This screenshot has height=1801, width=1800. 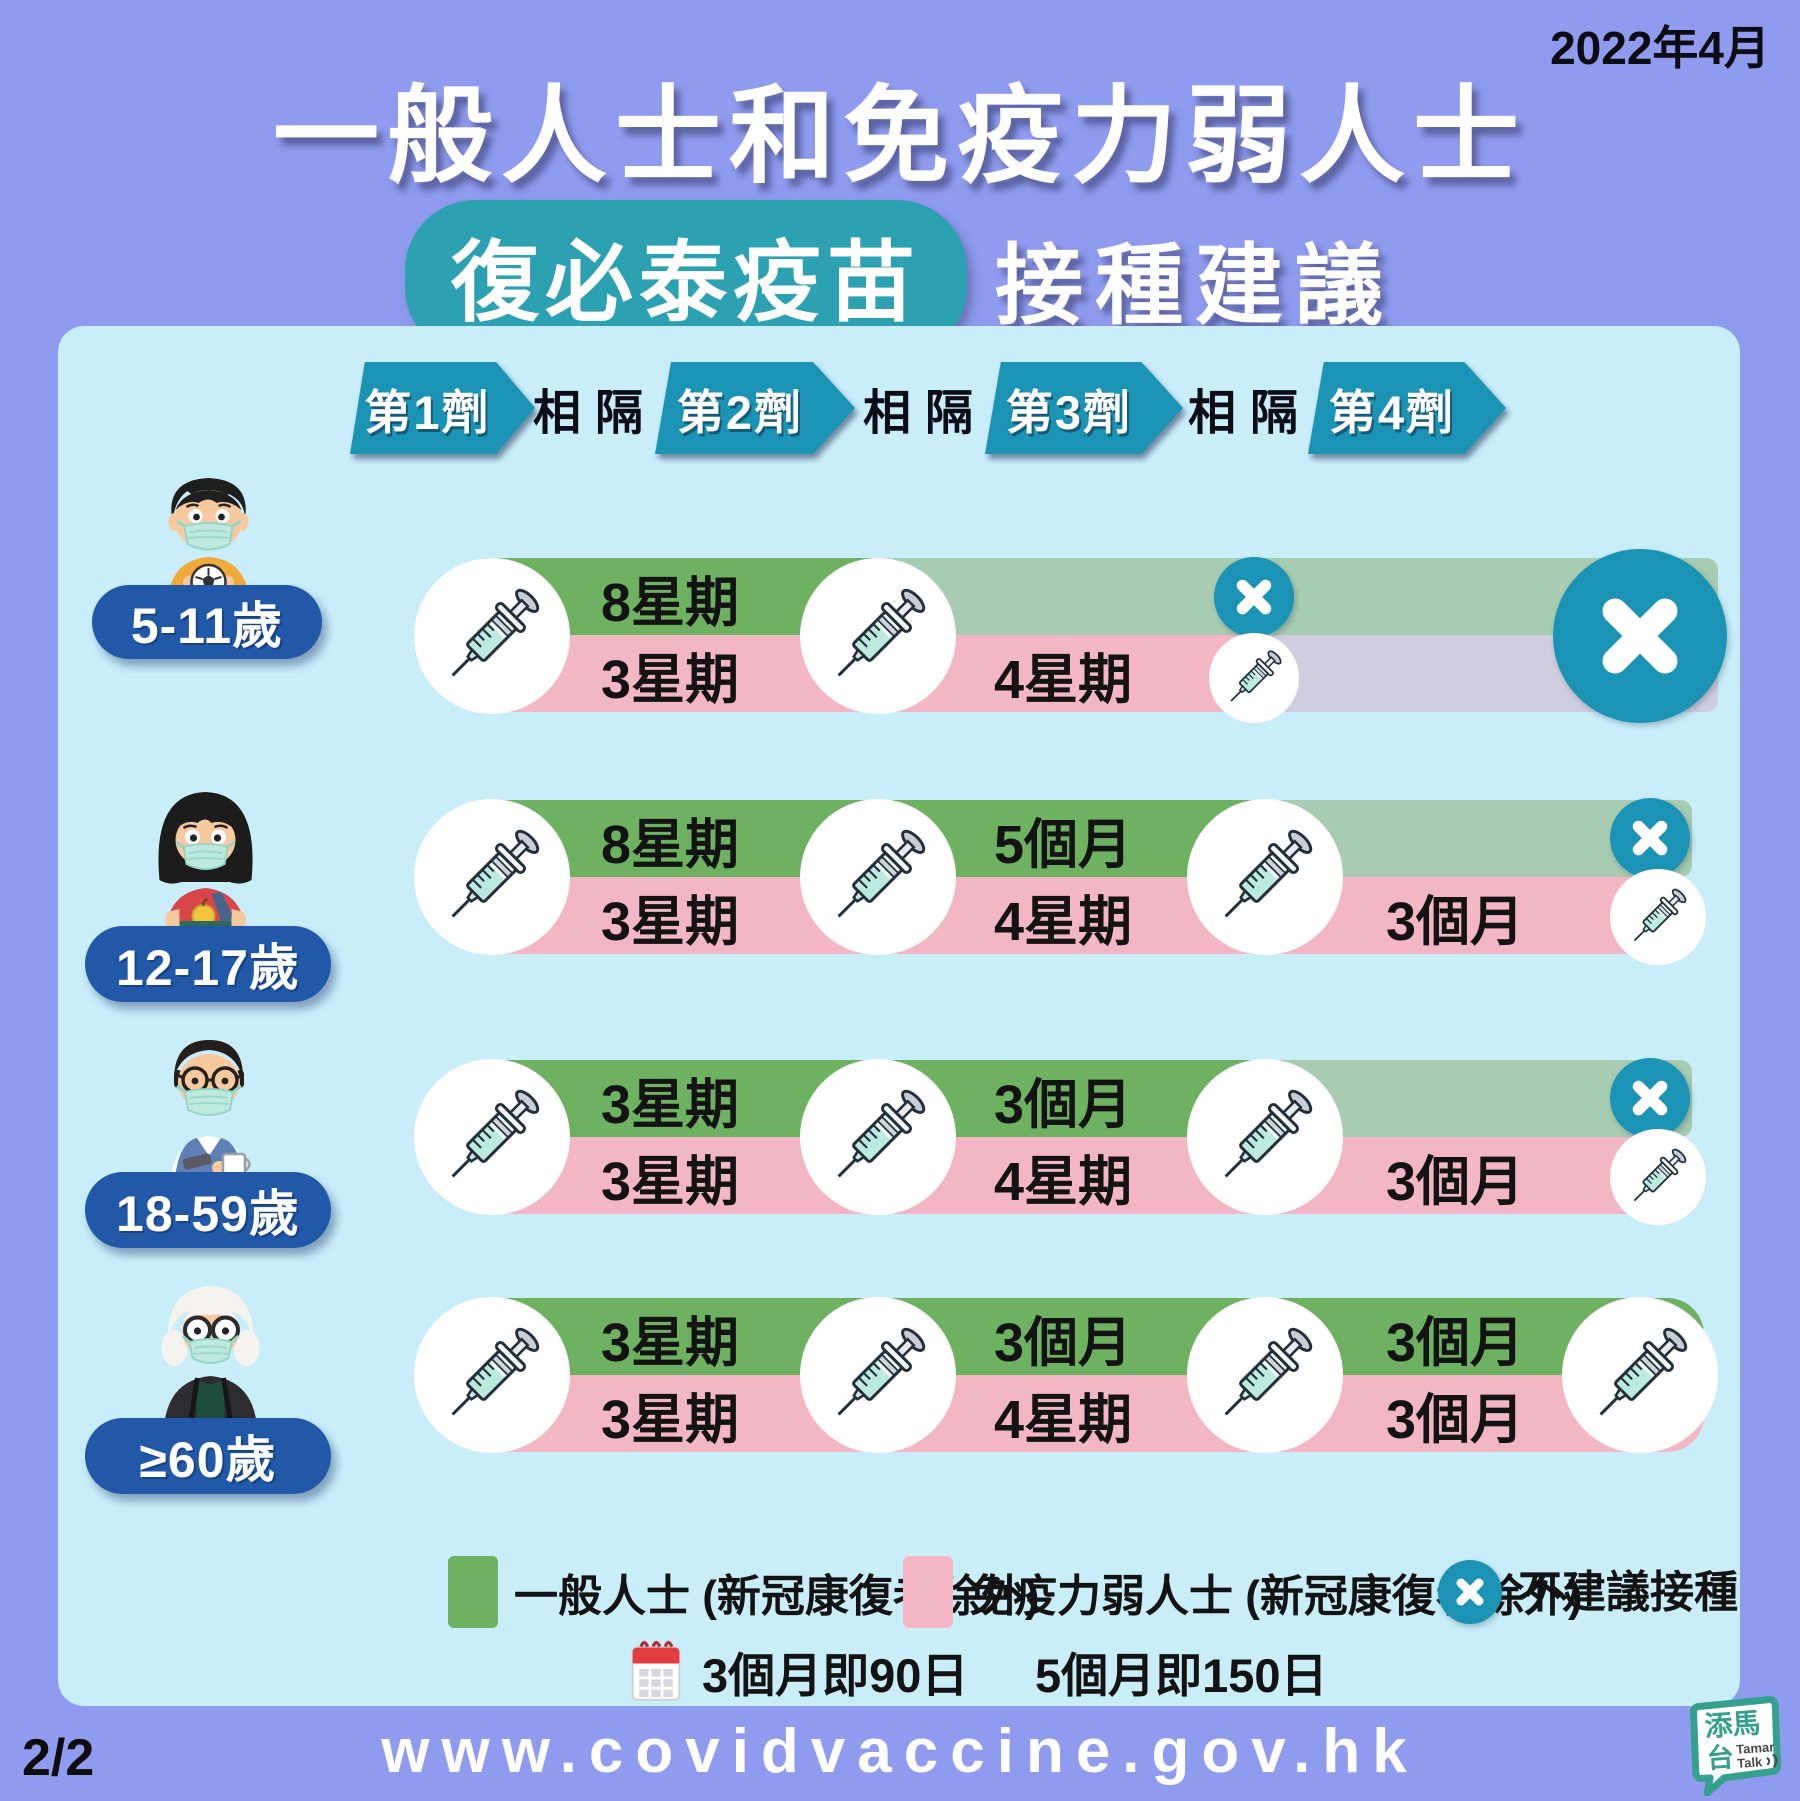 What do you see at coordinates (1628, 1592) in the screenshot?
I see `legend-not-recommended-label: 不建議接種` at bounding box center [1628, 1592].